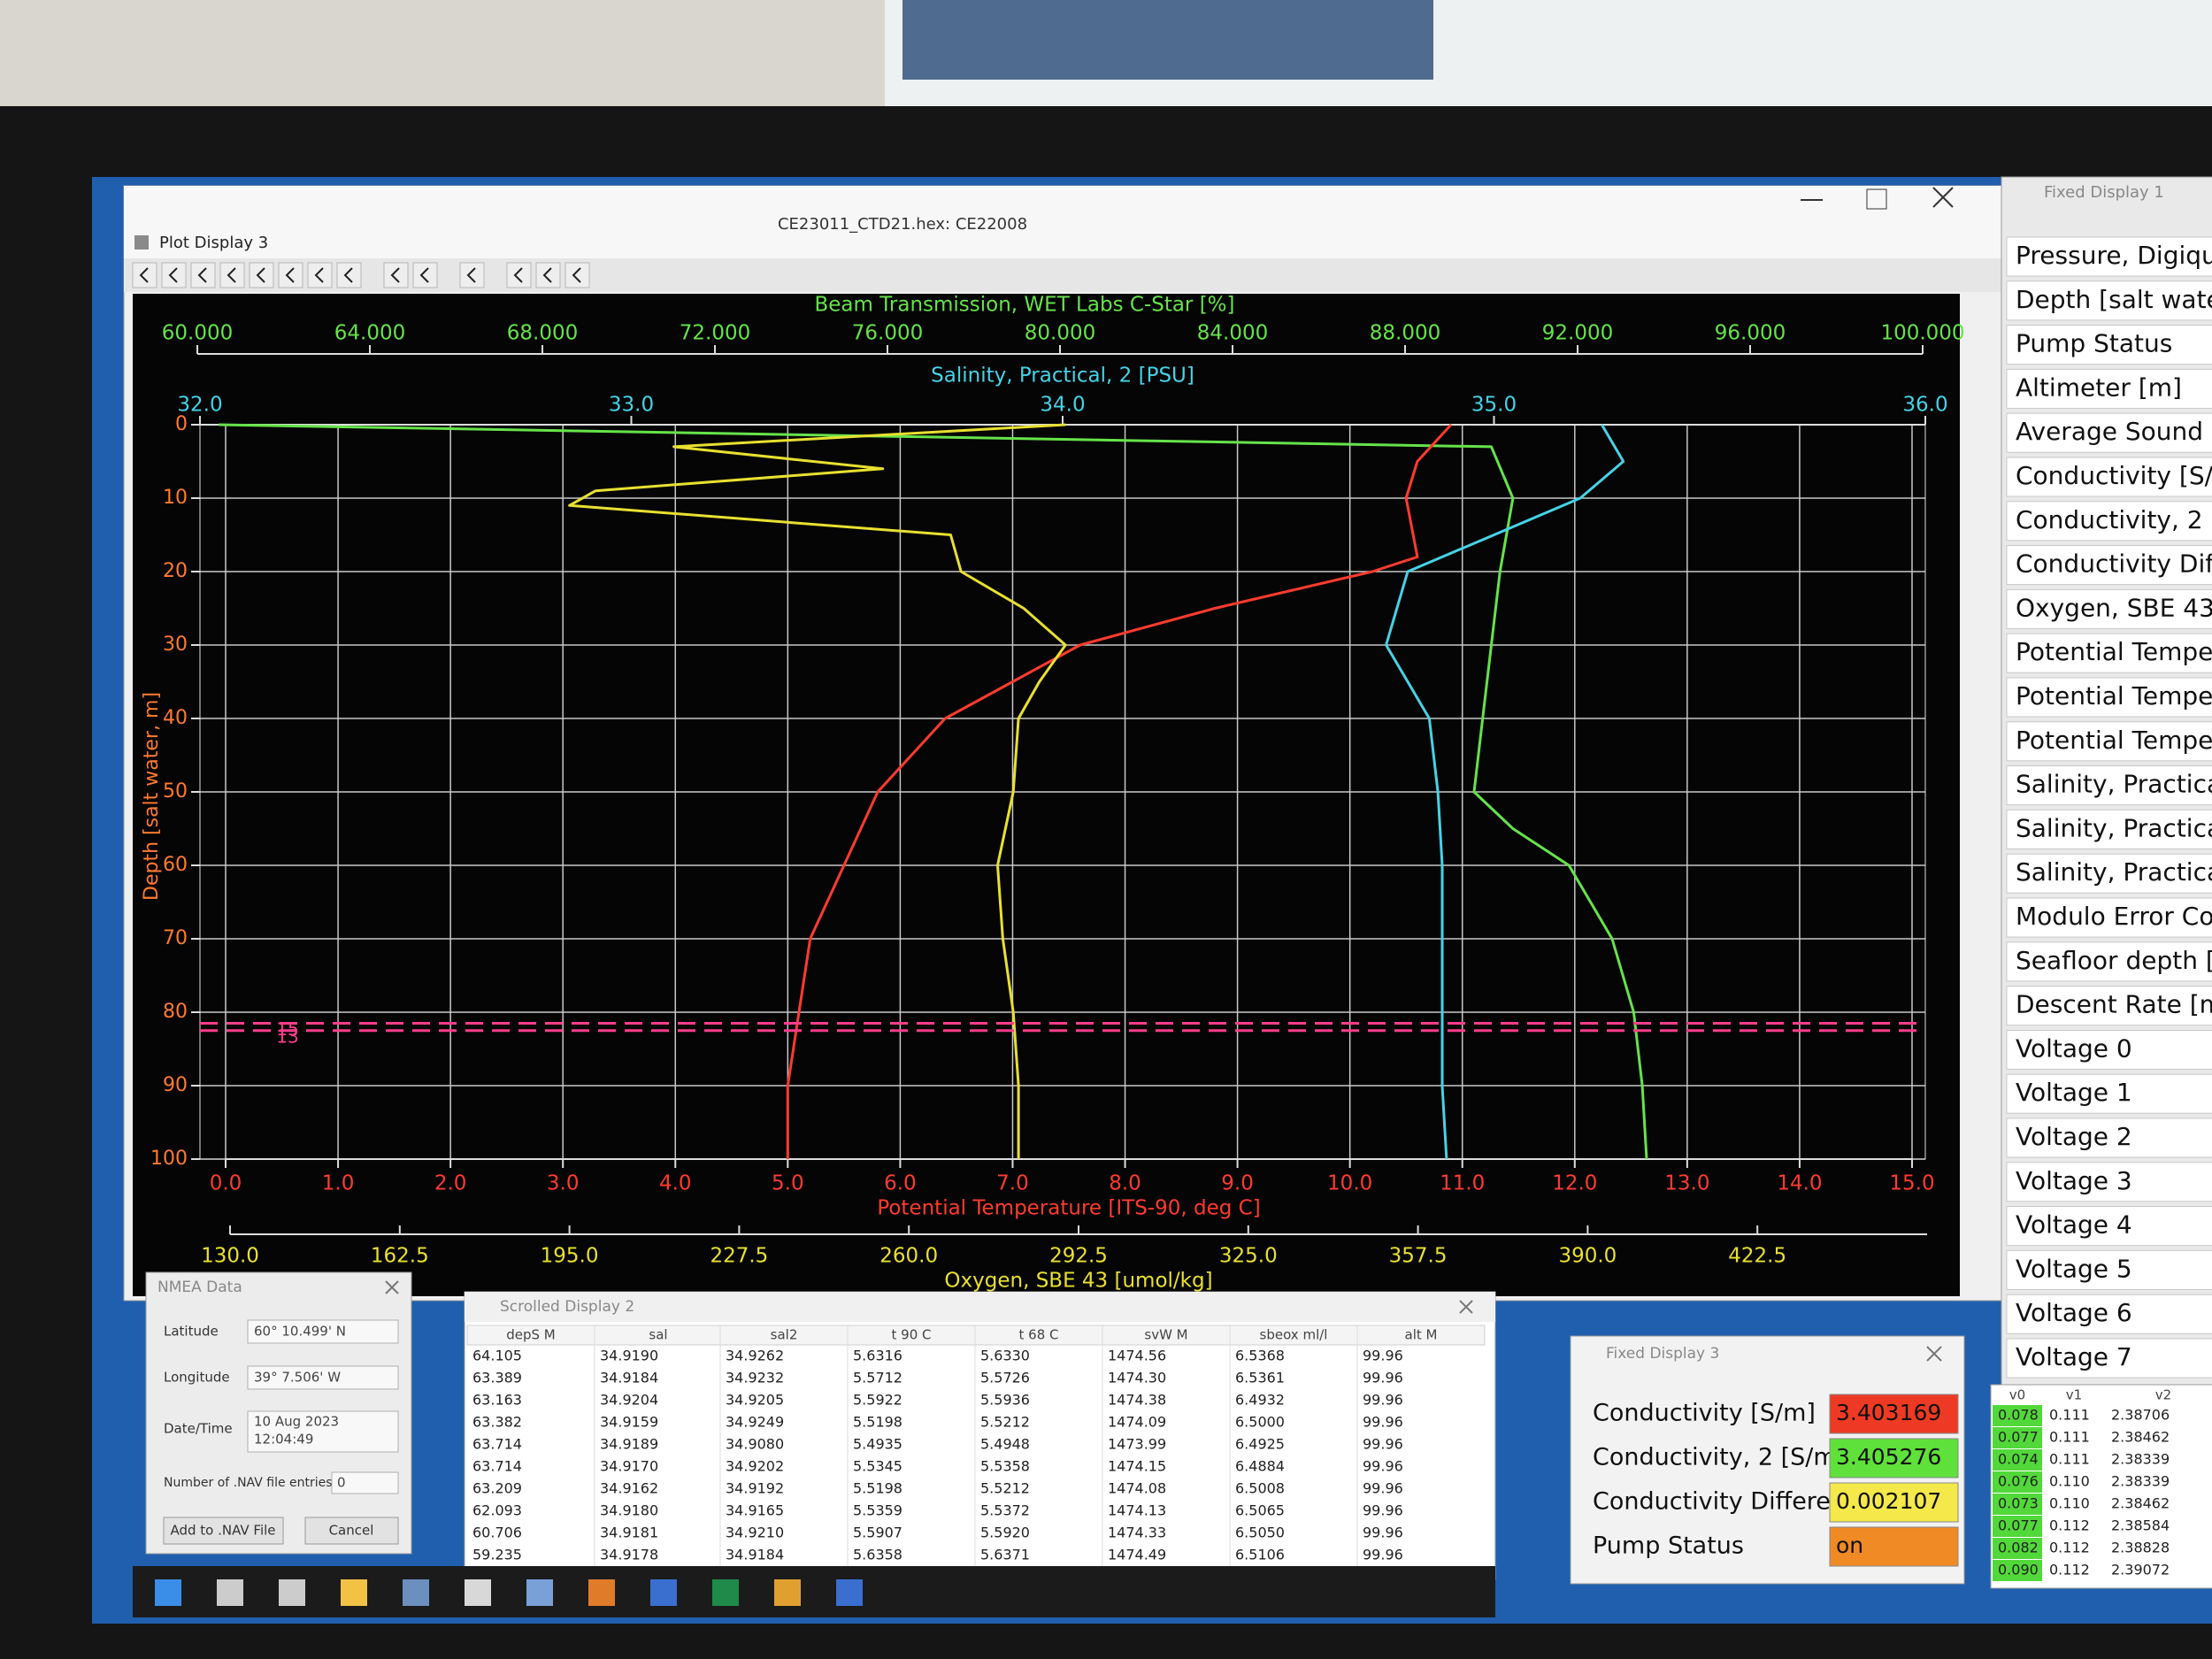 The width and height of the screenshot is (2212, 1659). I want to click on voltage-cell: 0.074, so click(2019, 1460).